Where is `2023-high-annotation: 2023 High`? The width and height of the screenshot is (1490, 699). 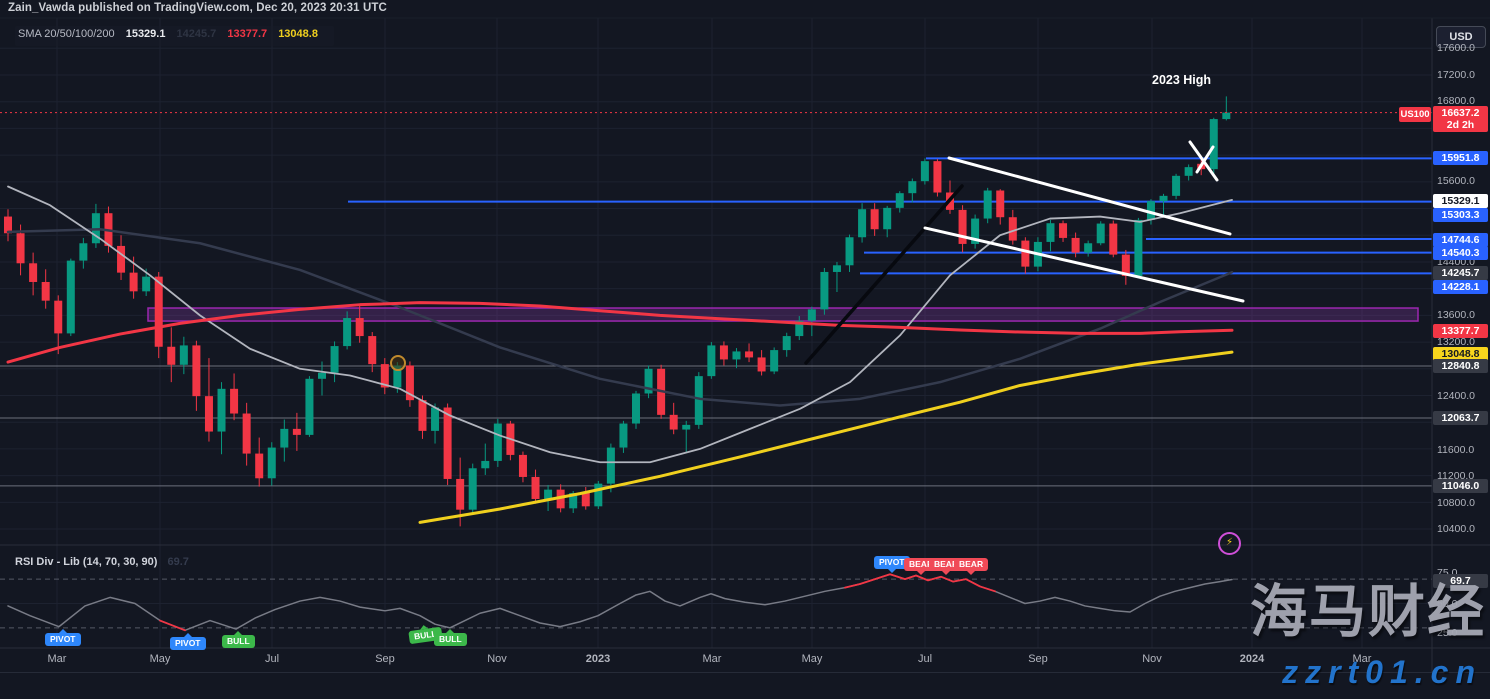 2023-high-annotation: 2023 High is located at coordinates (1182, 80).